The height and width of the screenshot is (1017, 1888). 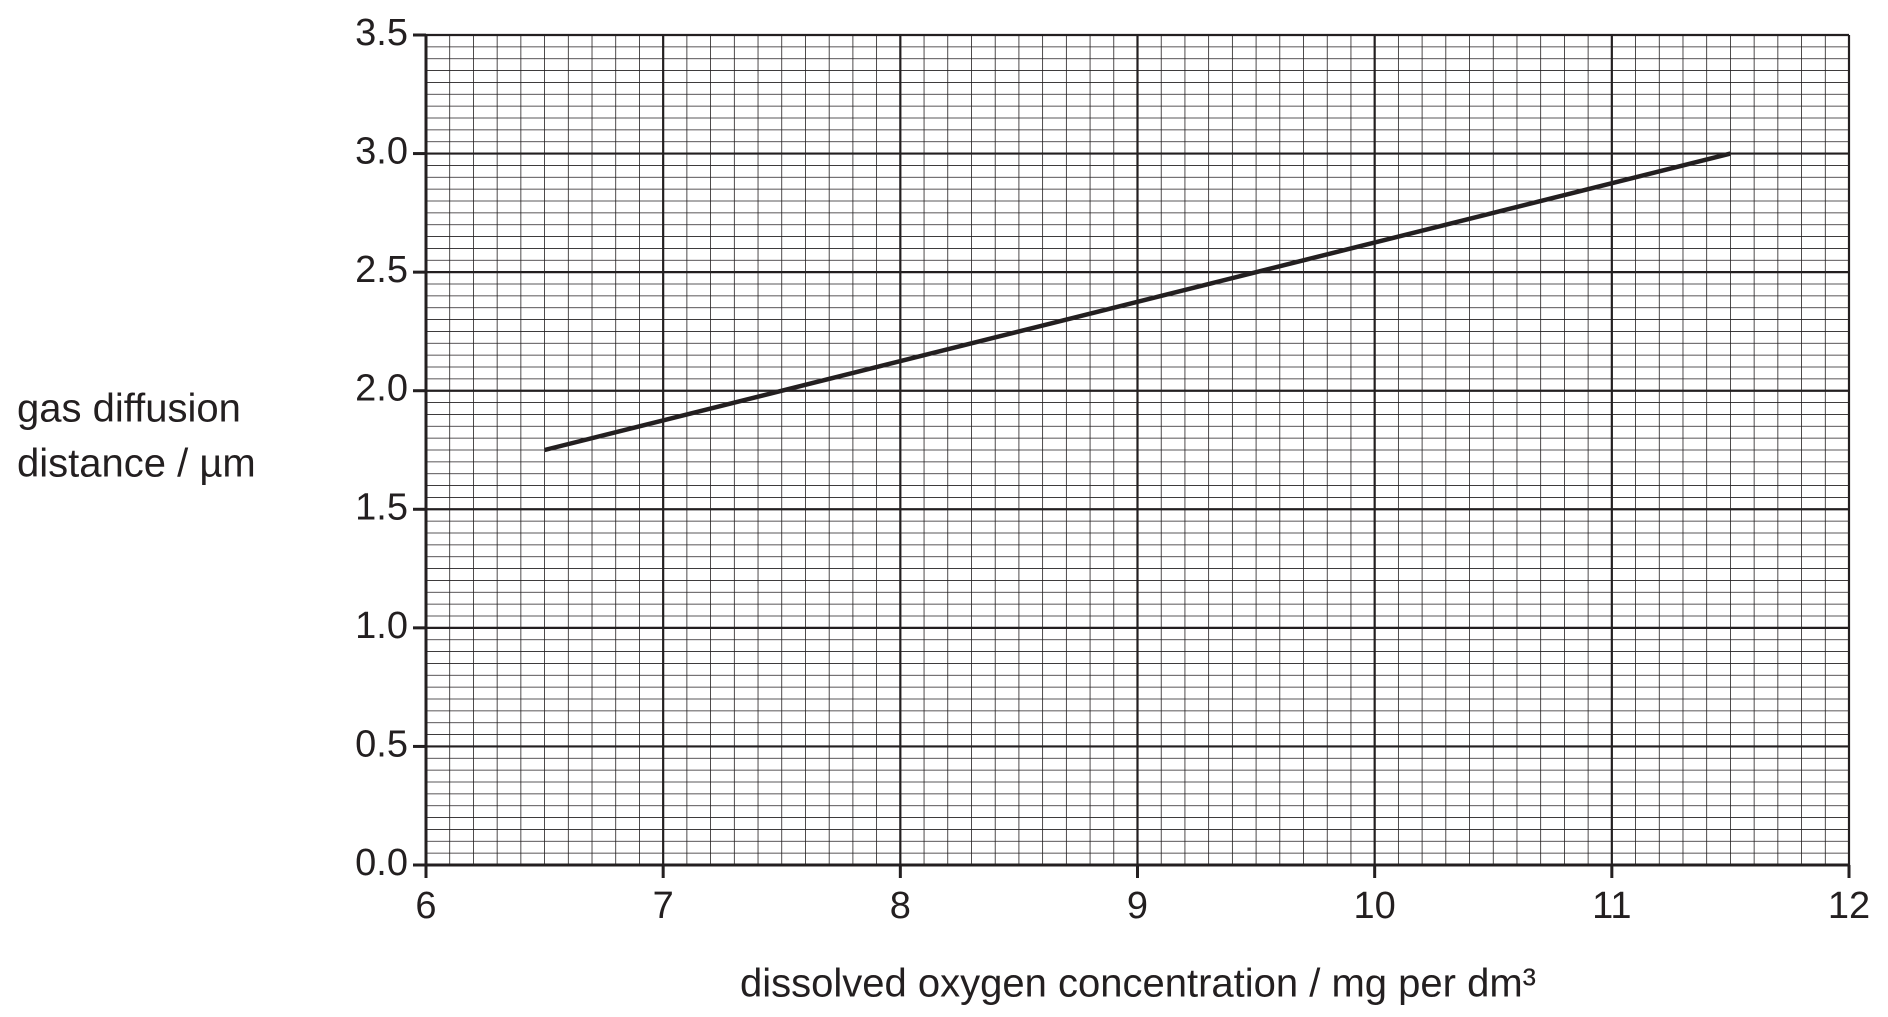 I want to click on y-tick-label: 1.0, so click(x=381, y=626).